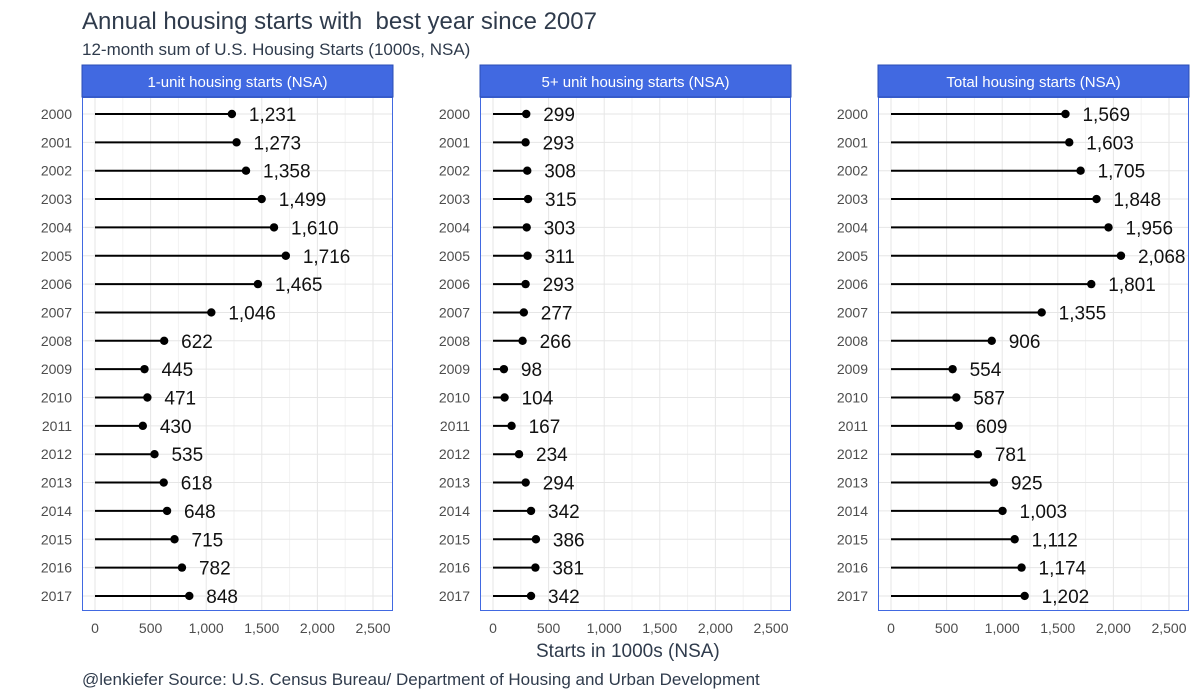  What do you see at coordinates (237, 82) in the screenshot?
I see `facet-strip-label: 1-unit housing starts (NSA)` at bounding box center [237, 82].